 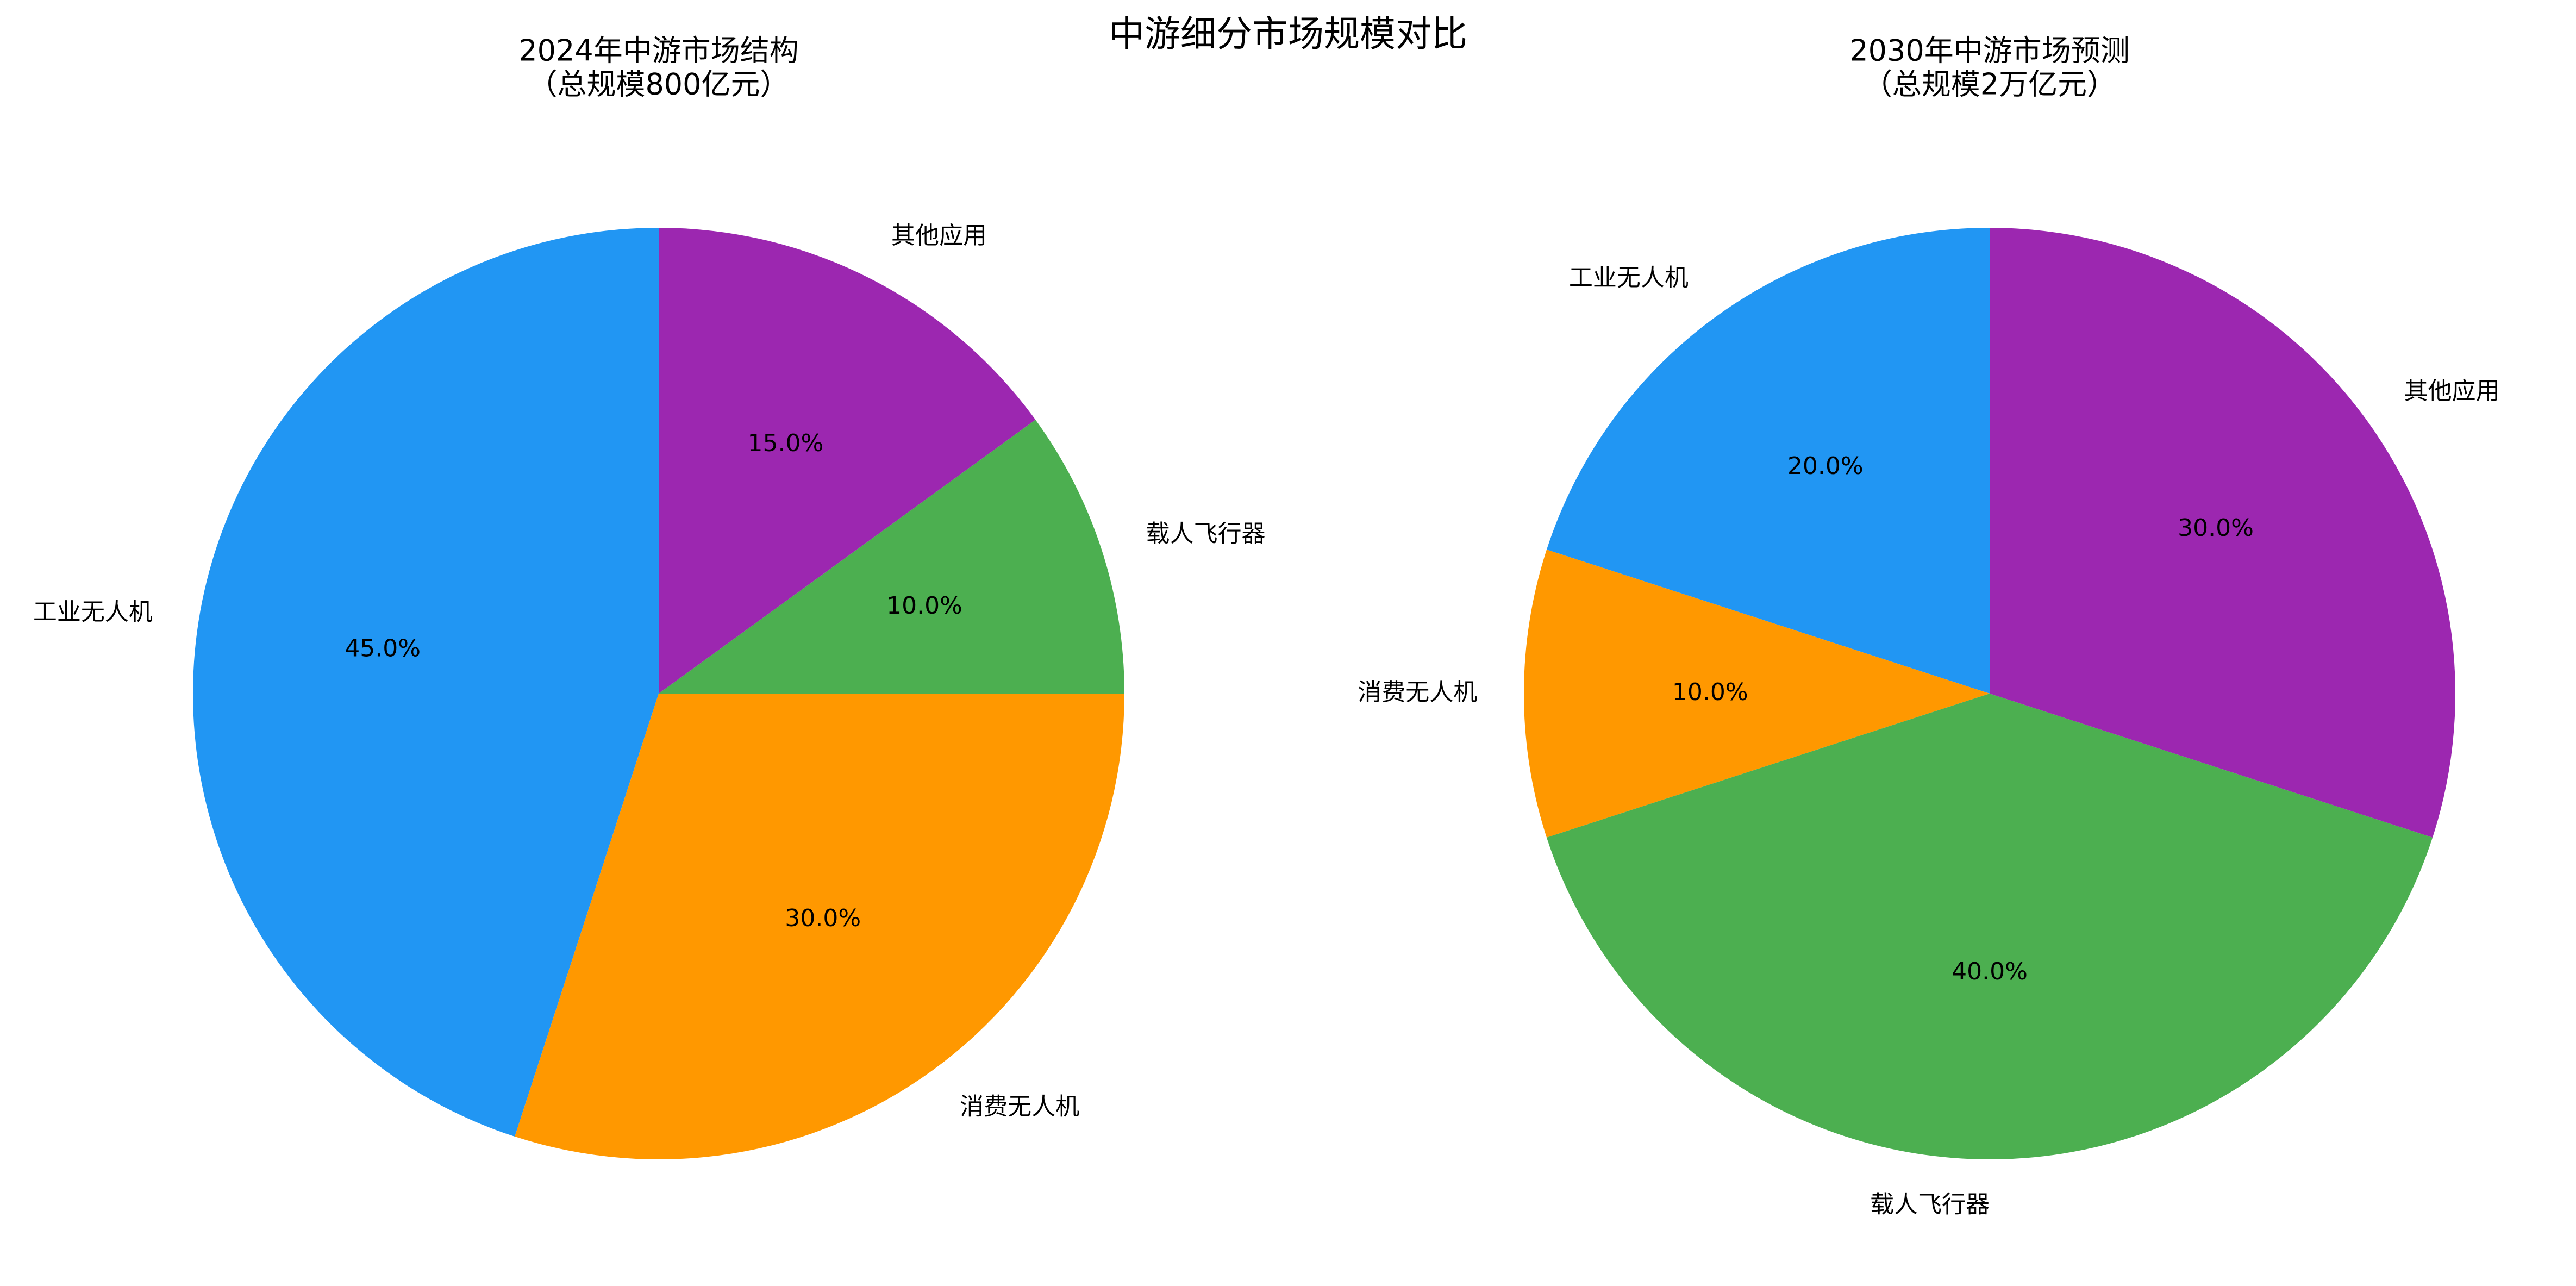 What do you see at coordinates (383, 649) in the screenshot?
I see `percent-label: 45.0%` at bounding box center [383, 649].